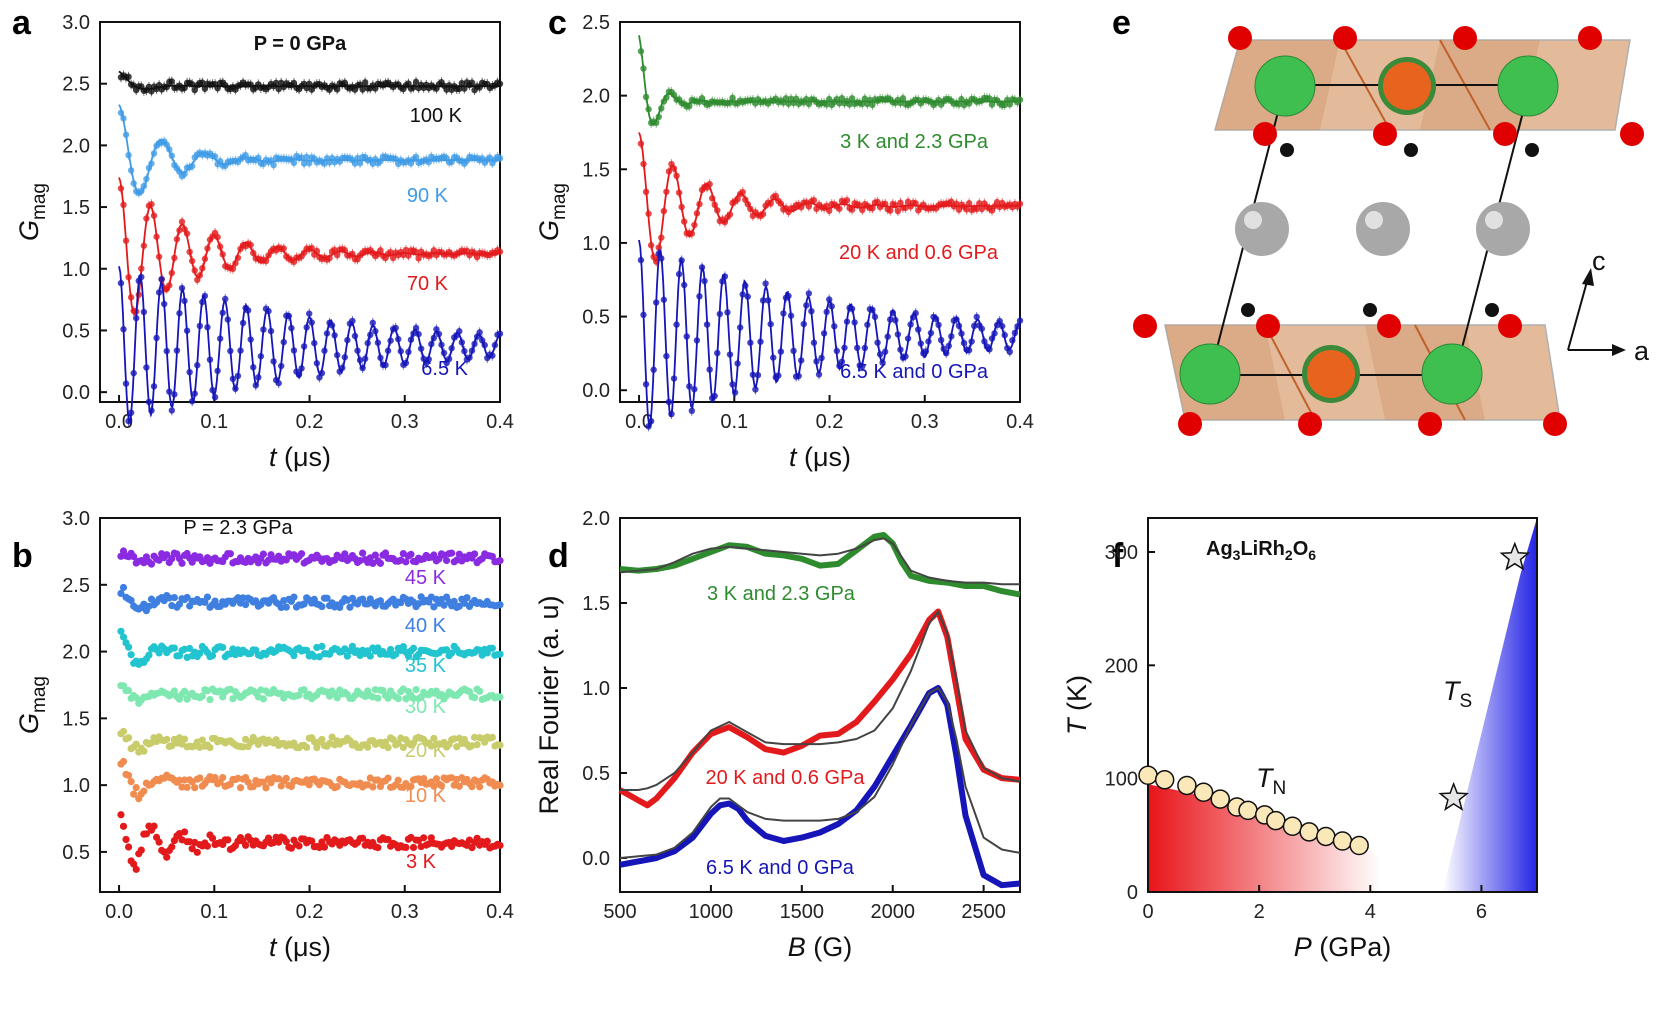 The image size is (1661, 1021). I want to click on y-axis-label: Gmag, so click(552, 212).